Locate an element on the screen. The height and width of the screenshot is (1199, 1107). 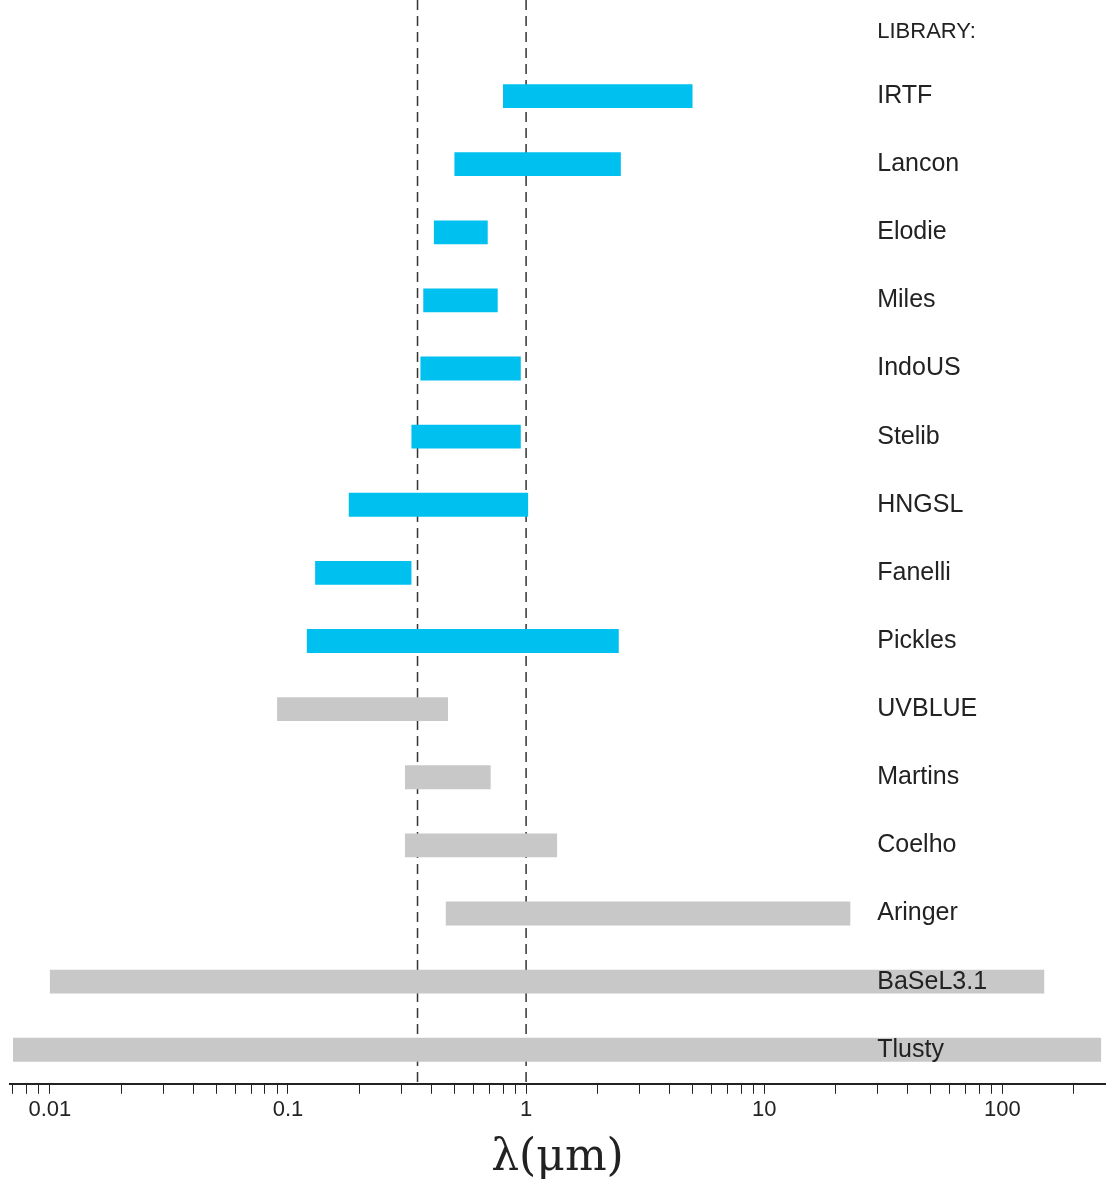
x-tick-label: 0.01 is located at coordinates (50, 1109).